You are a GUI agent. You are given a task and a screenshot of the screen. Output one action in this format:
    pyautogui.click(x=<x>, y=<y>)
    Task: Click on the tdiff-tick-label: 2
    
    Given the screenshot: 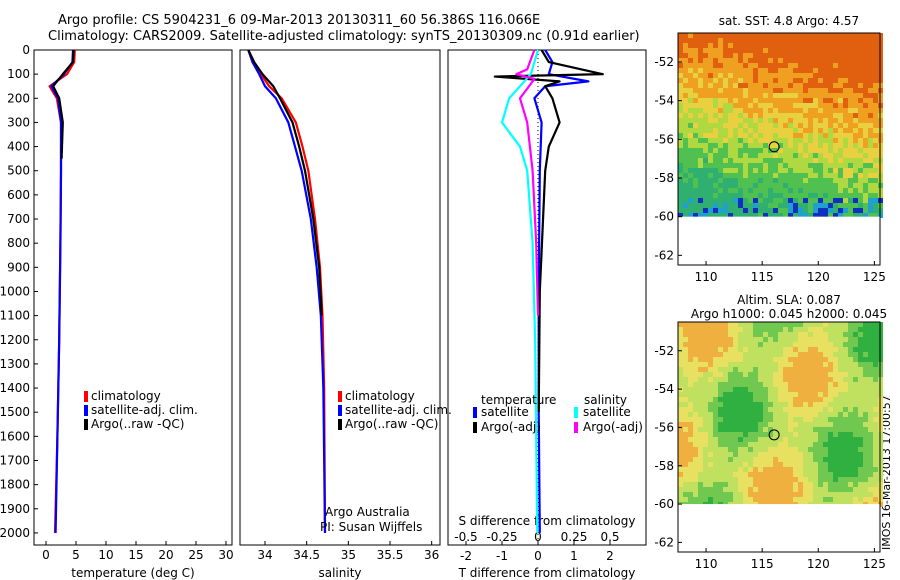 What is the action you would take?
    pyautogui.click(x=610, y=556)
    